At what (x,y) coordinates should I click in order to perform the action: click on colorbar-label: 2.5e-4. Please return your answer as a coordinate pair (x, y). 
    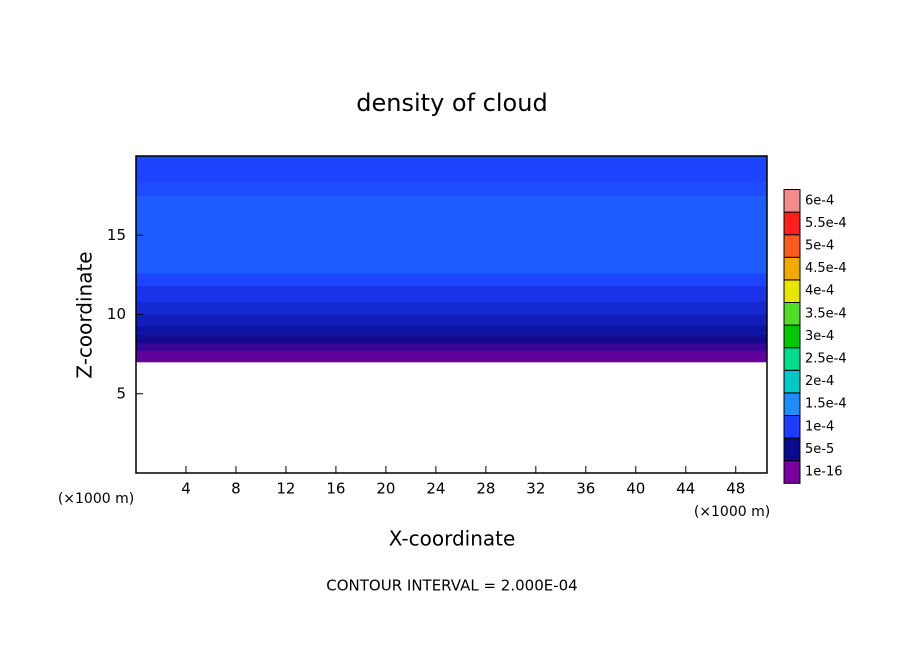
    Looking at the image, I should click on (826, 359).